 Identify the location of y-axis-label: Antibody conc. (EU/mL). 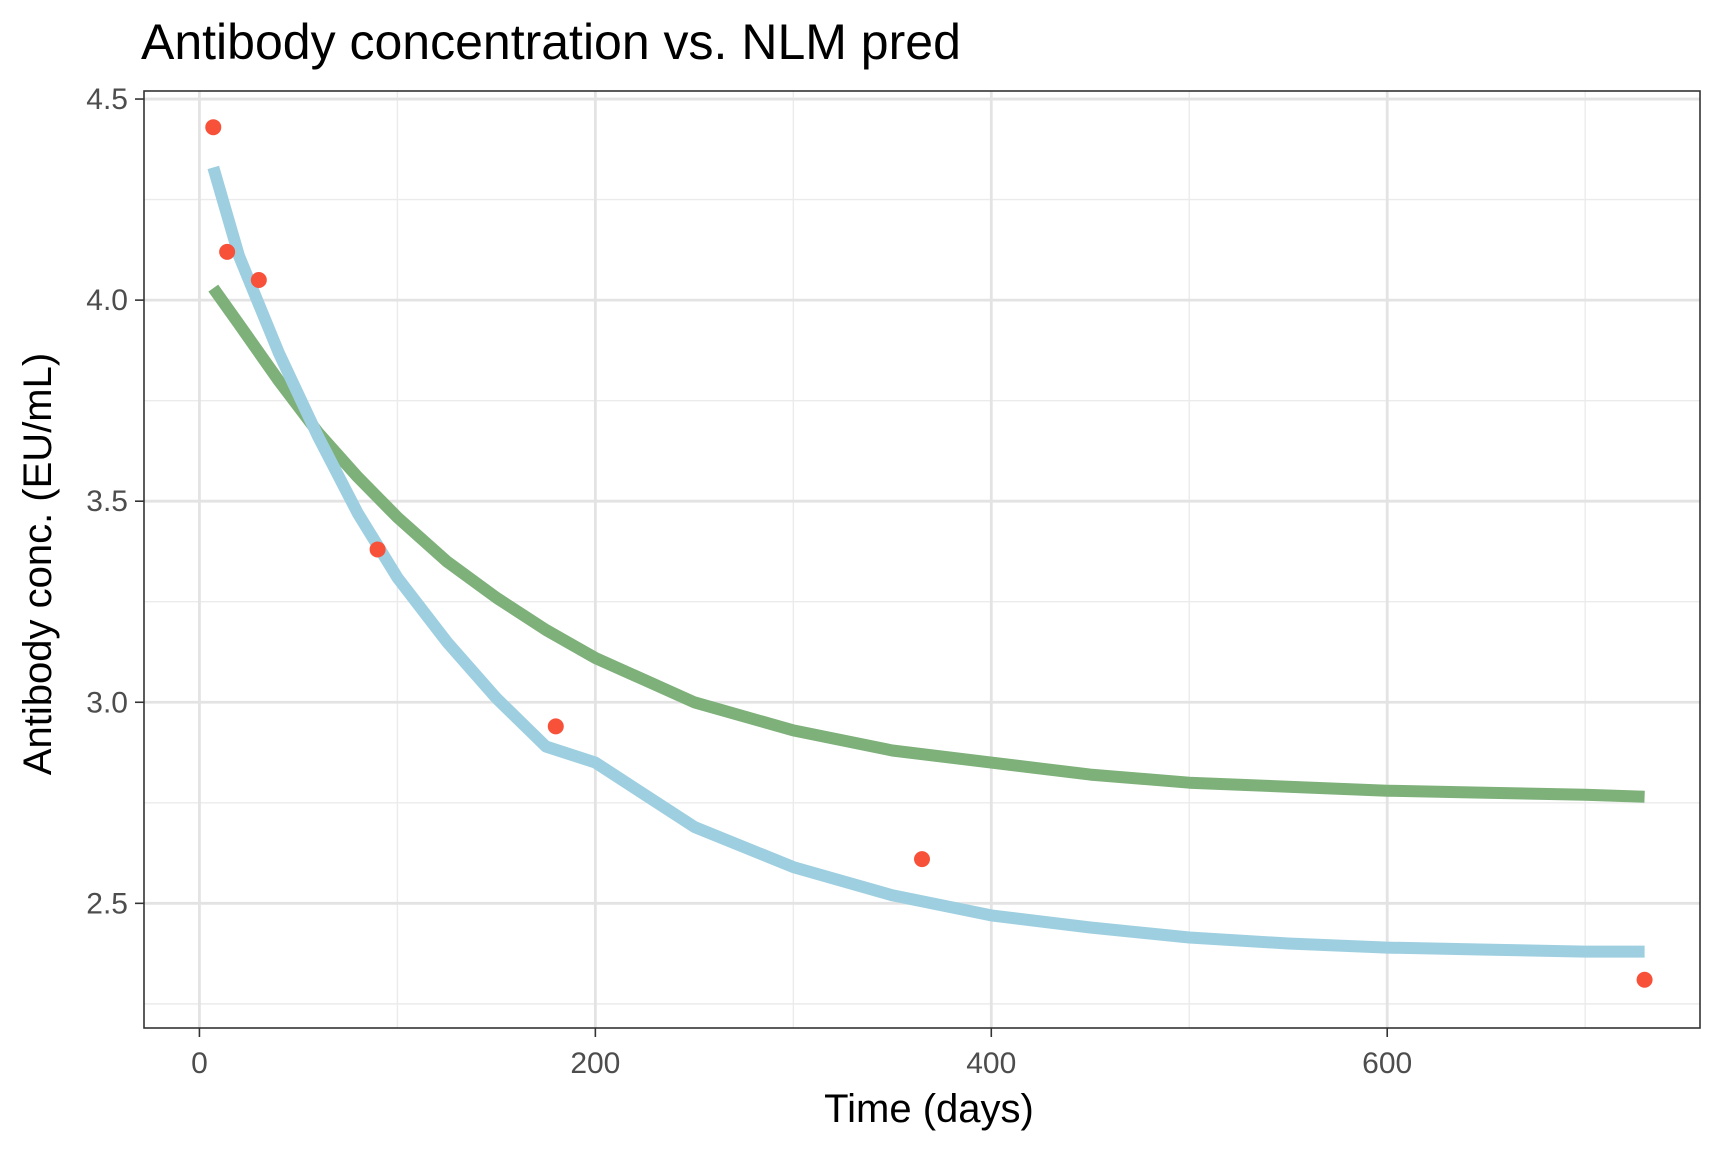
(38, 564).